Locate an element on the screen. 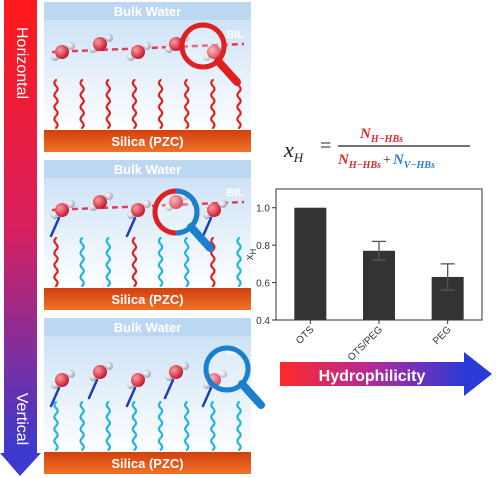 This screenshot has width=500, height=478. eq-num-sub: H−HBs is located at coordinates (386, 139).